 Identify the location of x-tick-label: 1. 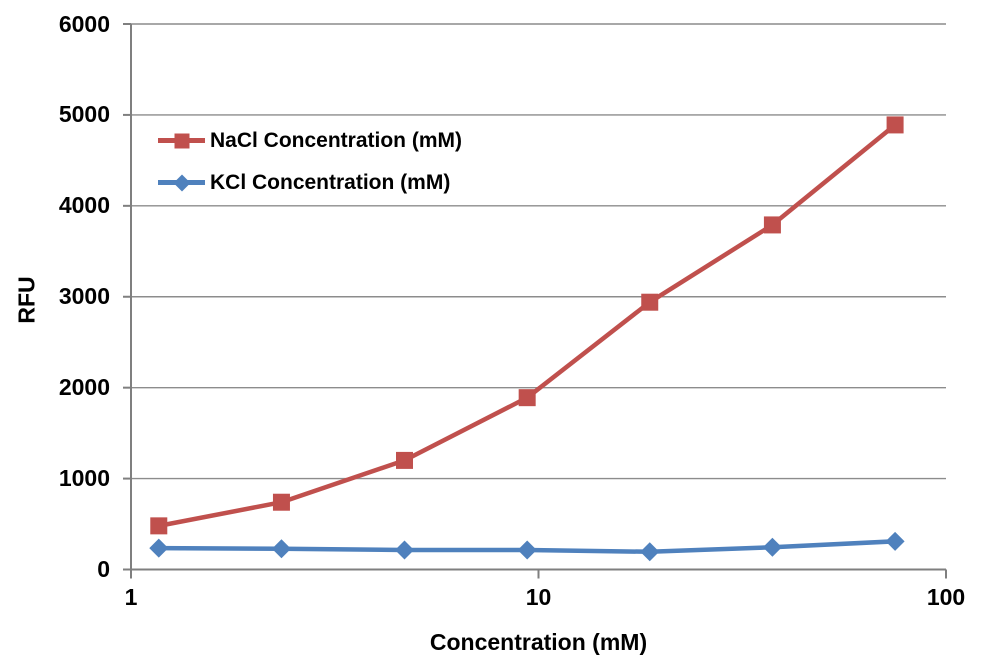
(131, 597).